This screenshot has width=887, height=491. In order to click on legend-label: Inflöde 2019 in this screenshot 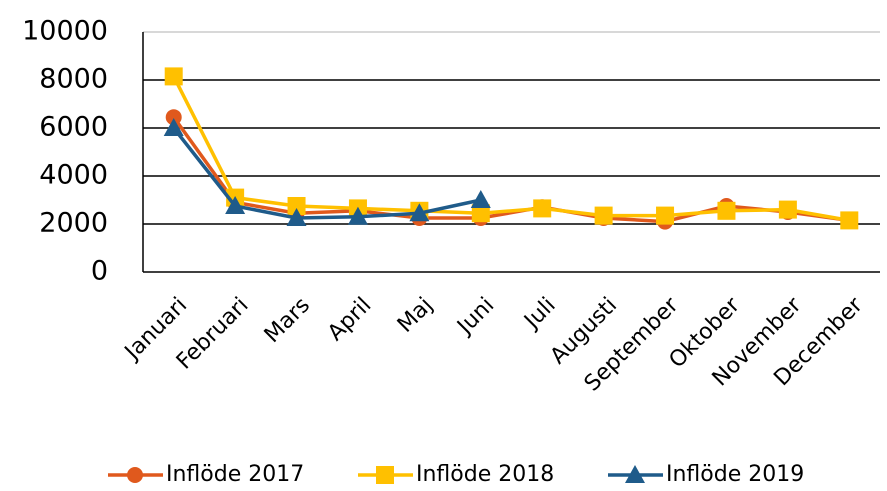, I will do `click(735, 474)`.